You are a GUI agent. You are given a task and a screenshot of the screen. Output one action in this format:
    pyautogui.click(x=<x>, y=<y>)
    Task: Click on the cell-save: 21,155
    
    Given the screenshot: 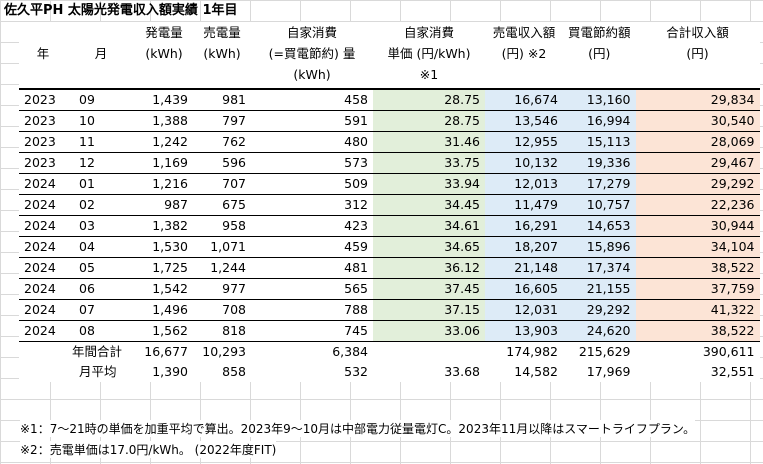 What is the action you would take?
    pyautogui.click(x=599, y=289)
    